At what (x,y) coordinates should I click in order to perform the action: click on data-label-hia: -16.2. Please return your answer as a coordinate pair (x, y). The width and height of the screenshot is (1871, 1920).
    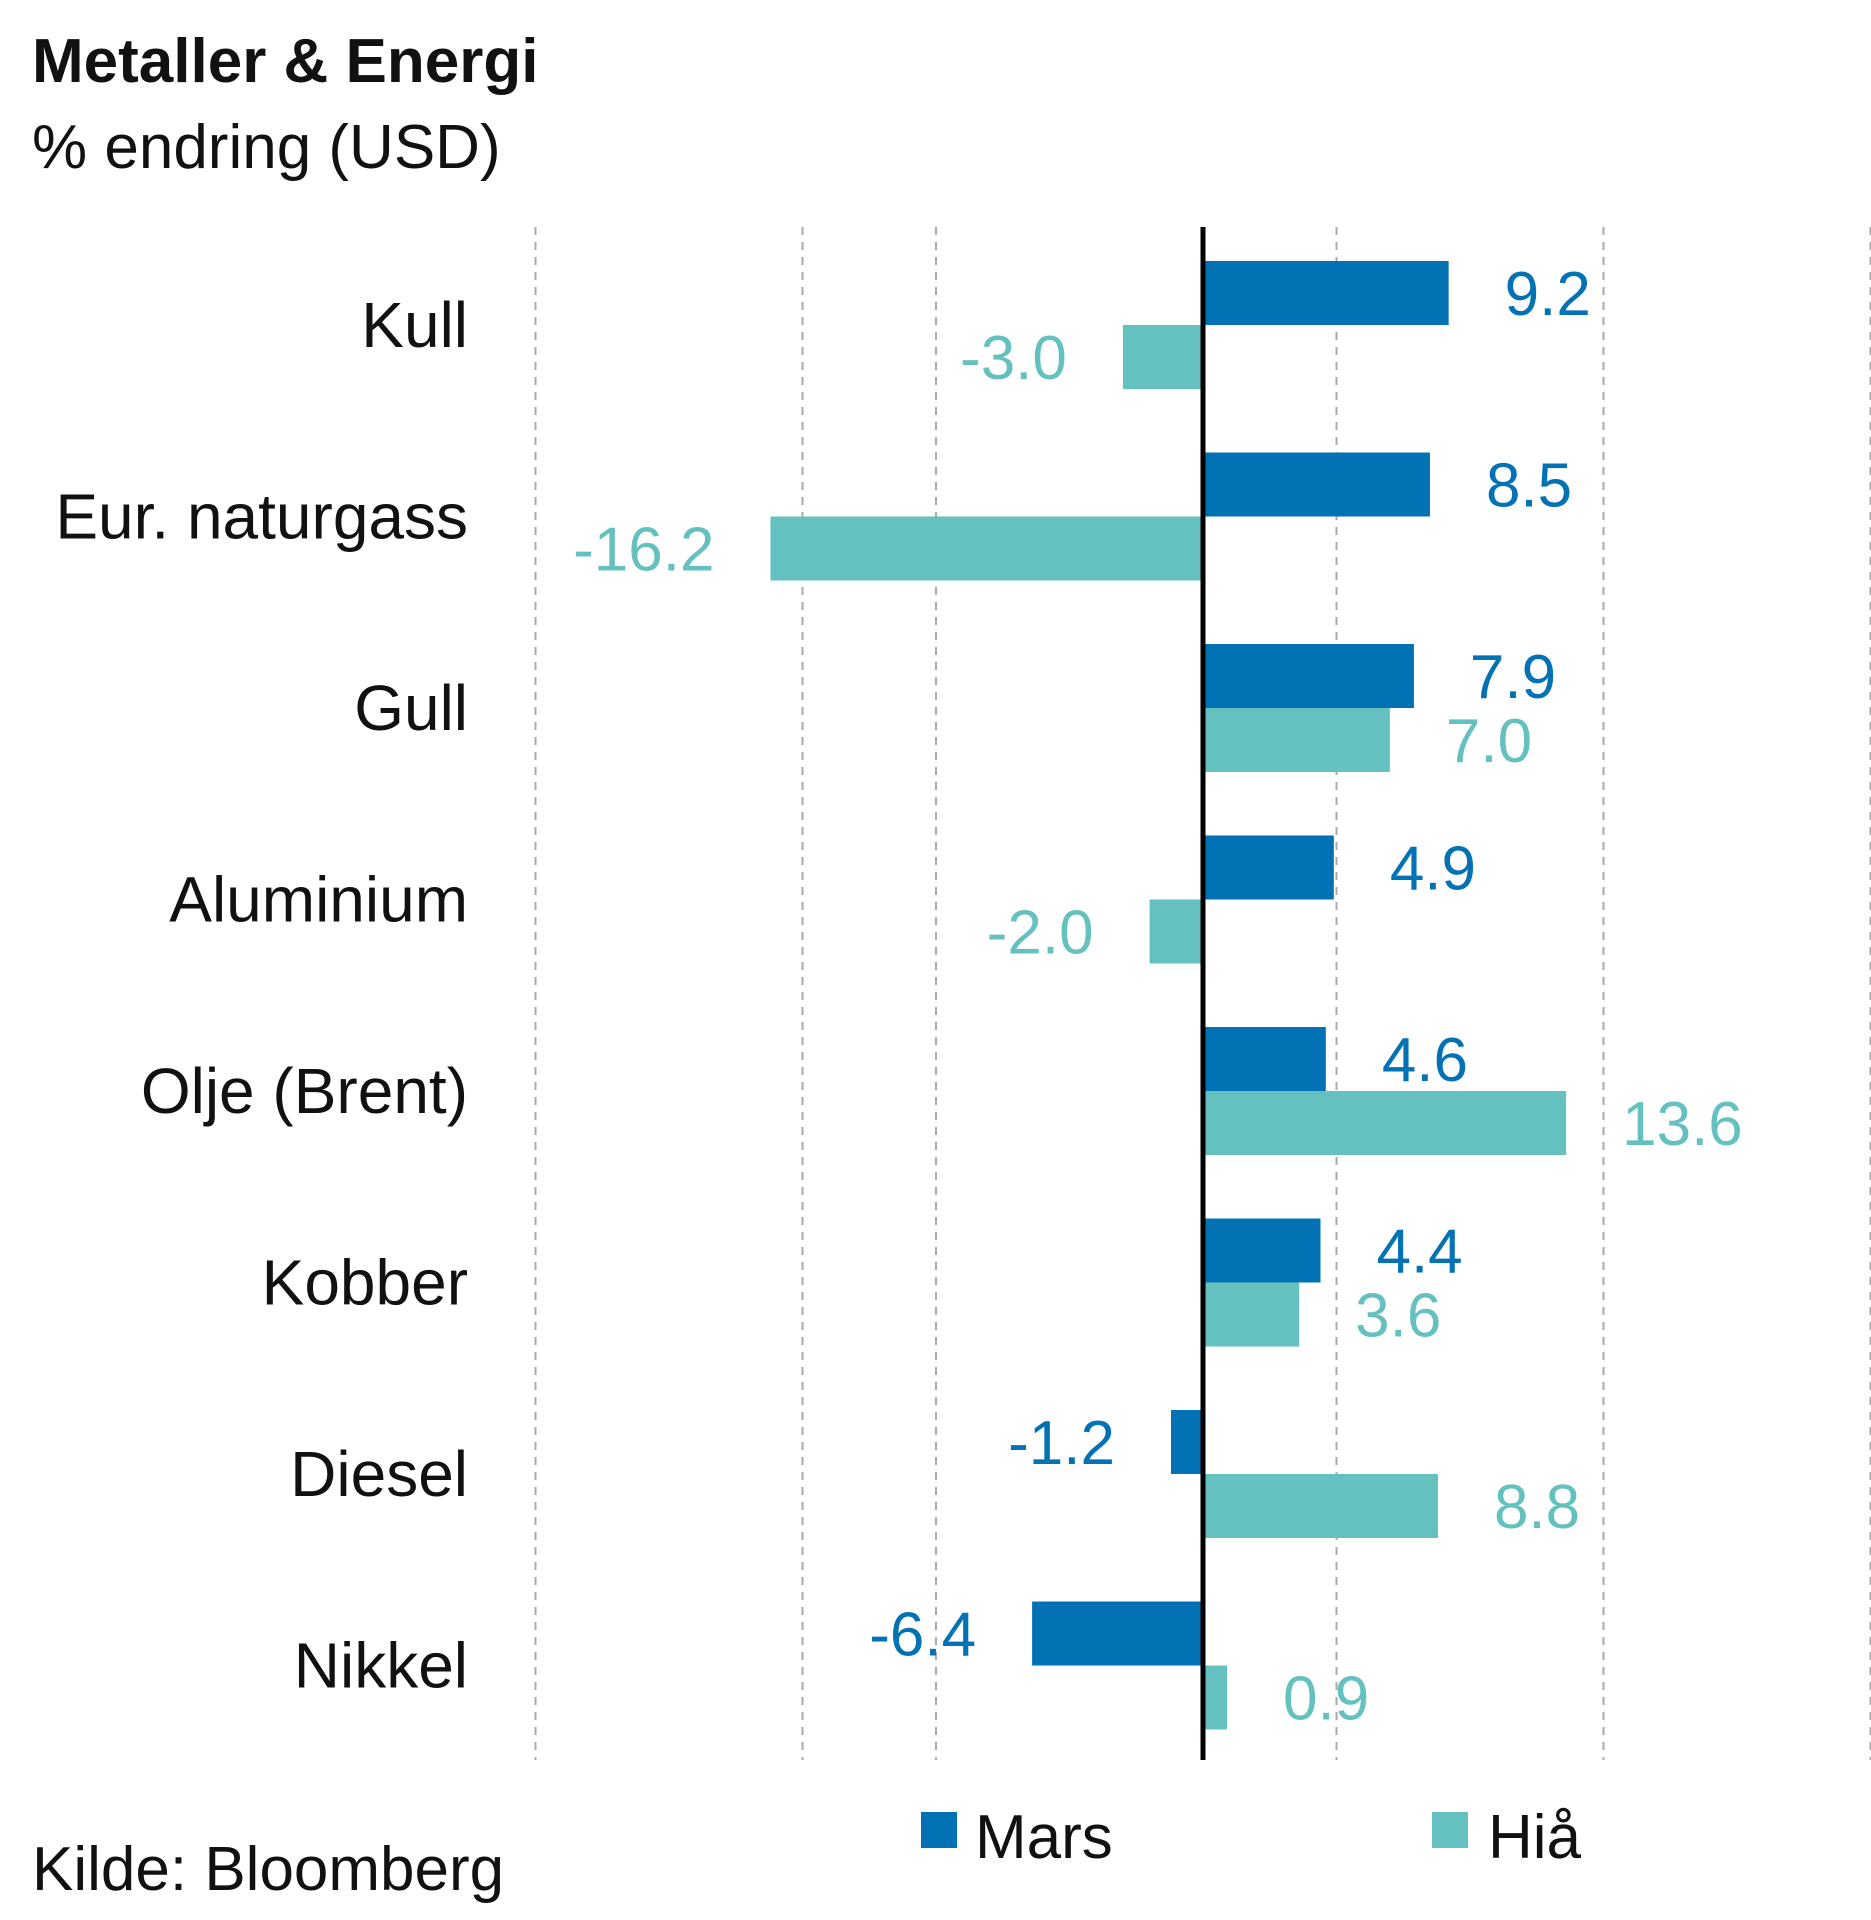
    Looking at the image, I should click on (643, 550).